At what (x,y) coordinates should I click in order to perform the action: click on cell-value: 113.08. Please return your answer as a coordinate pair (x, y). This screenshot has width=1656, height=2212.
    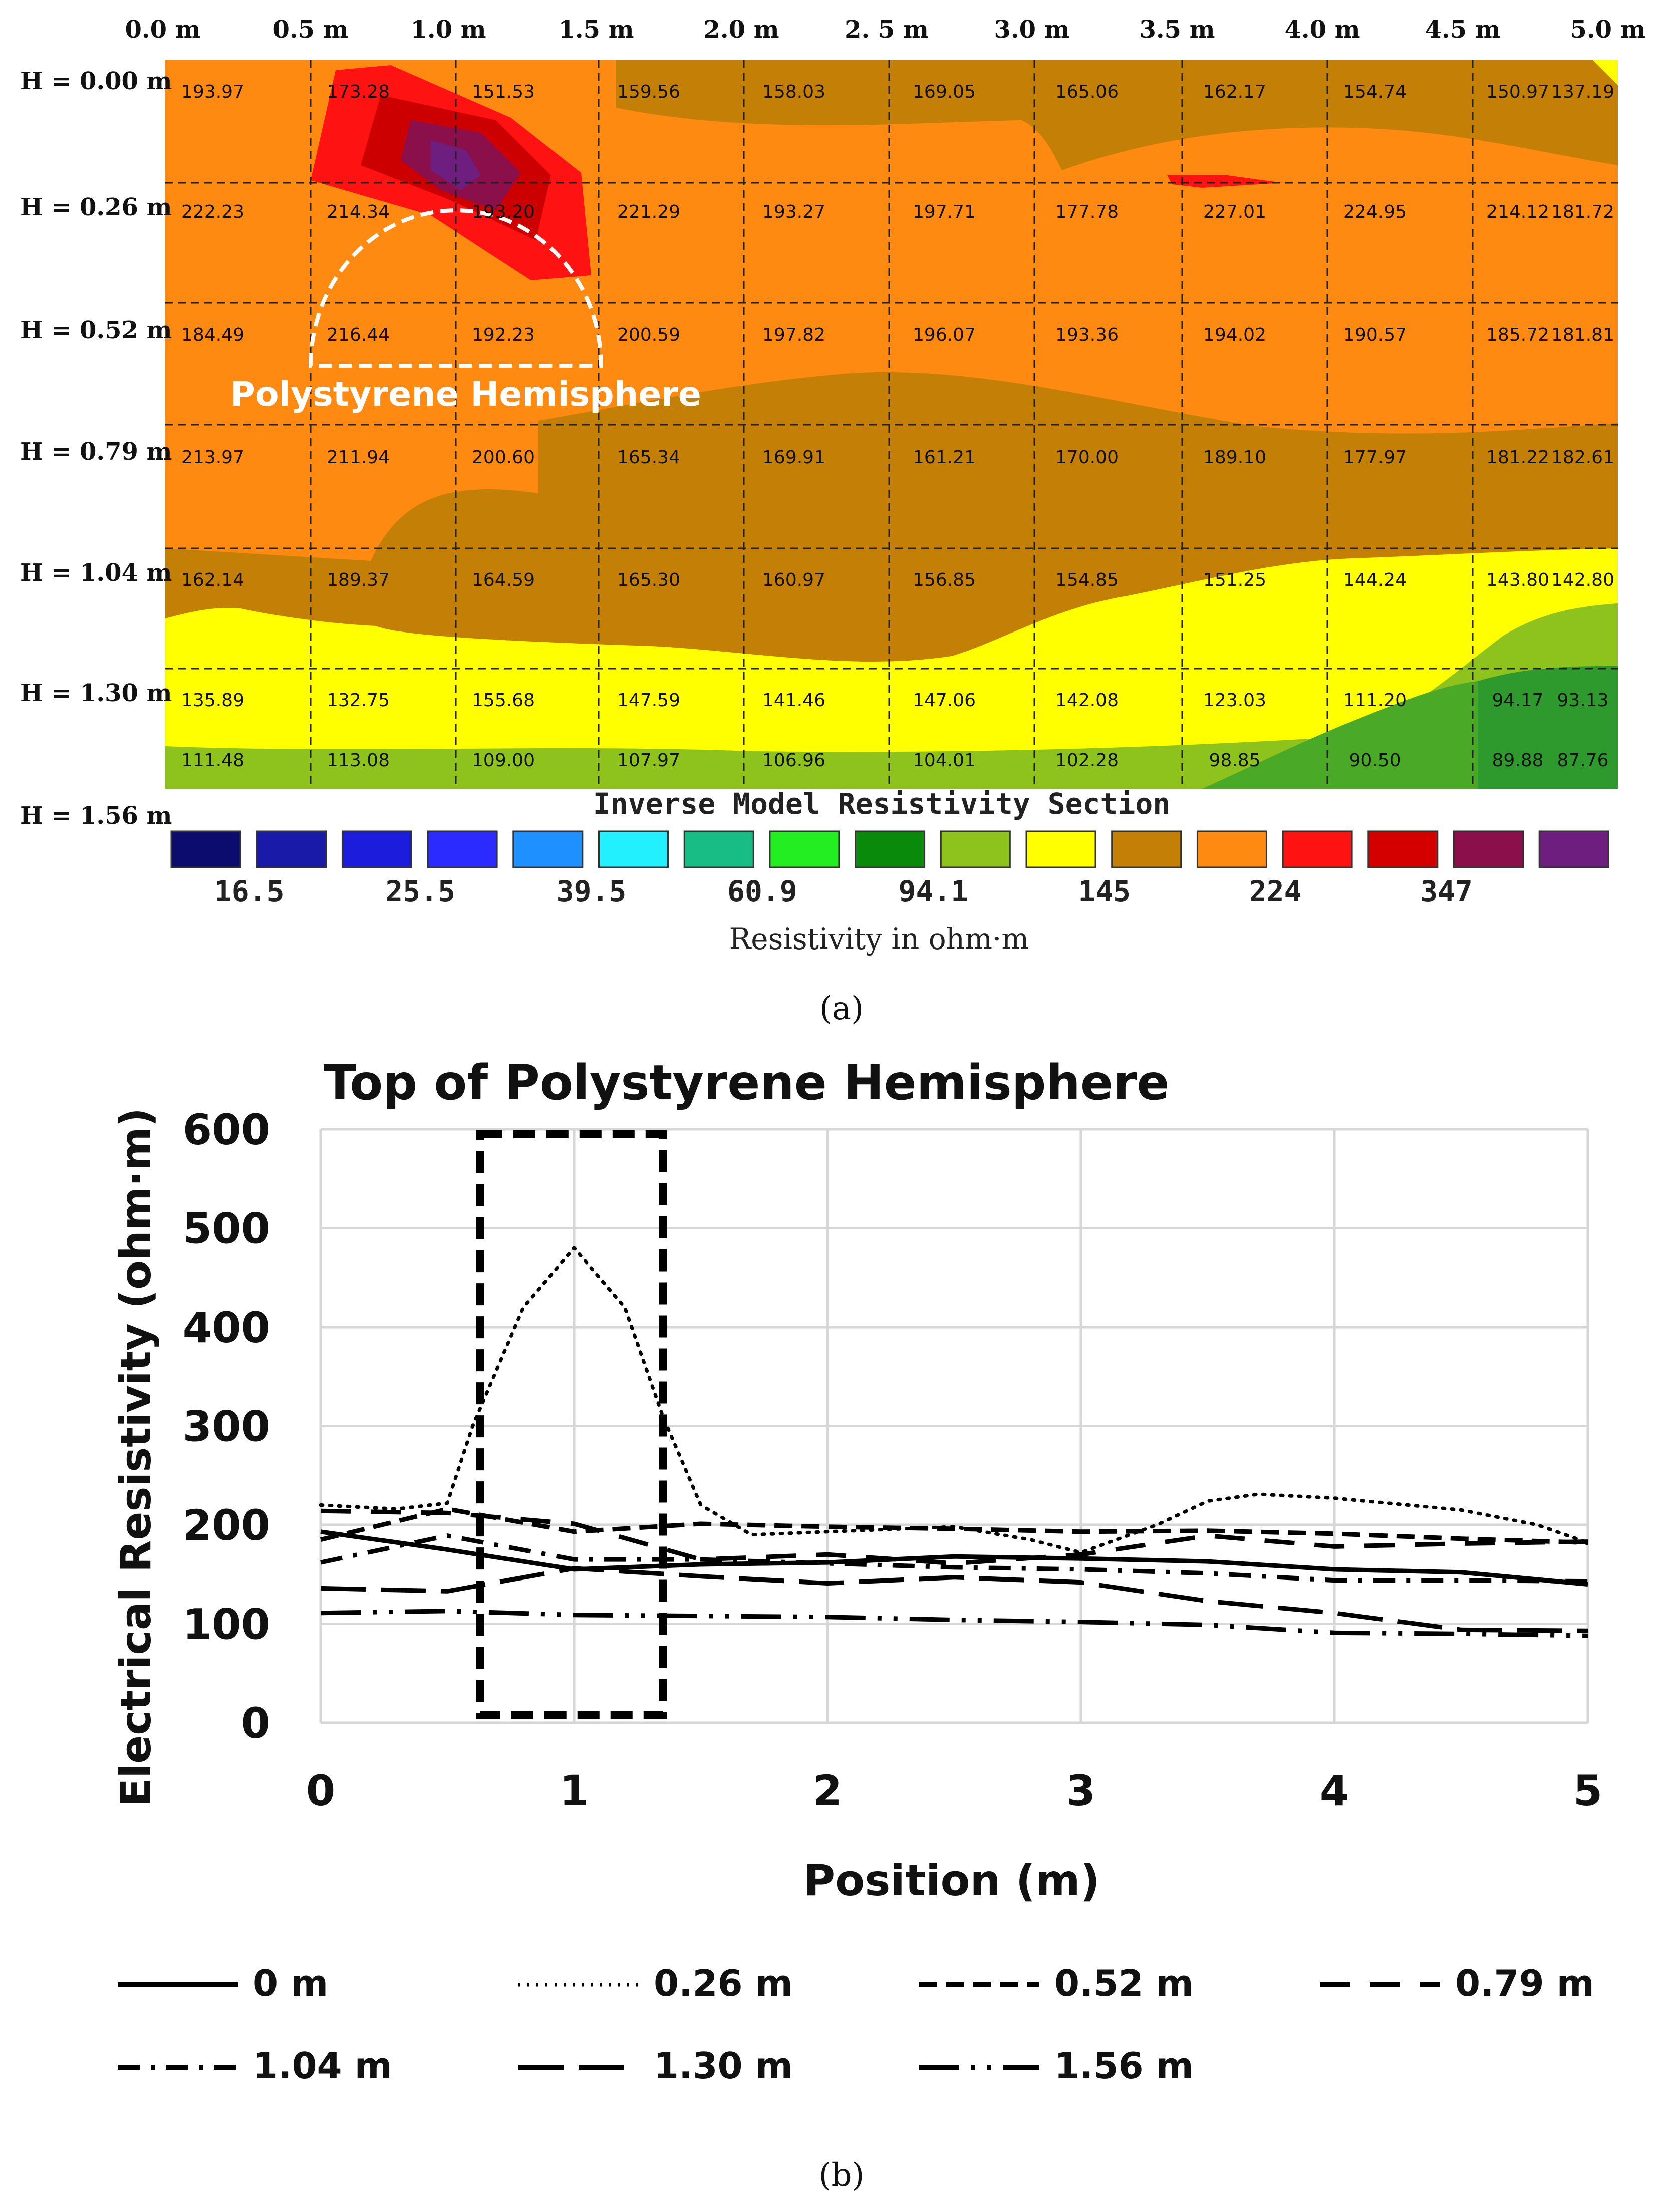
    Looking at the image, I should click on (358, 760).